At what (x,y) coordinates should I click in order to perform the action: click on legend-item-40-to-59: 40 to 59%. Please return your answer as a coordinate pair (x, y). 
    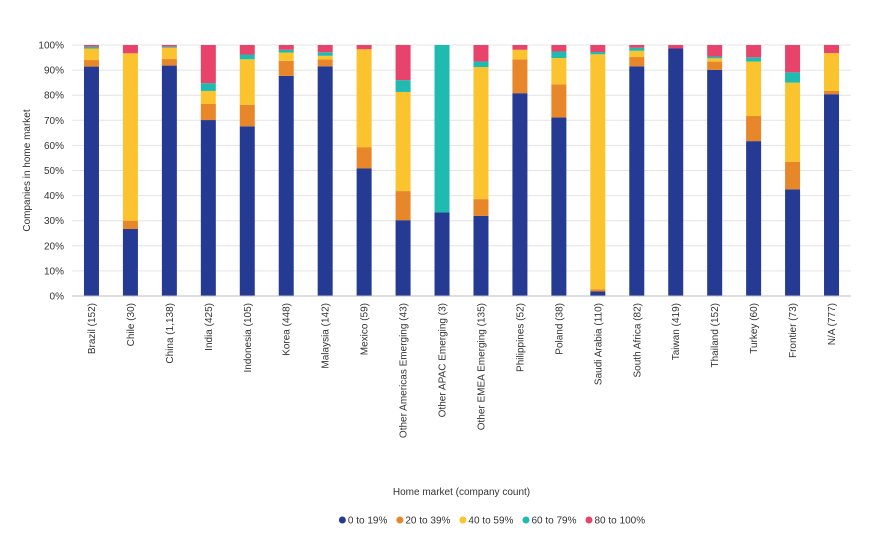
    Looking at the image, I should click on (486, 521).